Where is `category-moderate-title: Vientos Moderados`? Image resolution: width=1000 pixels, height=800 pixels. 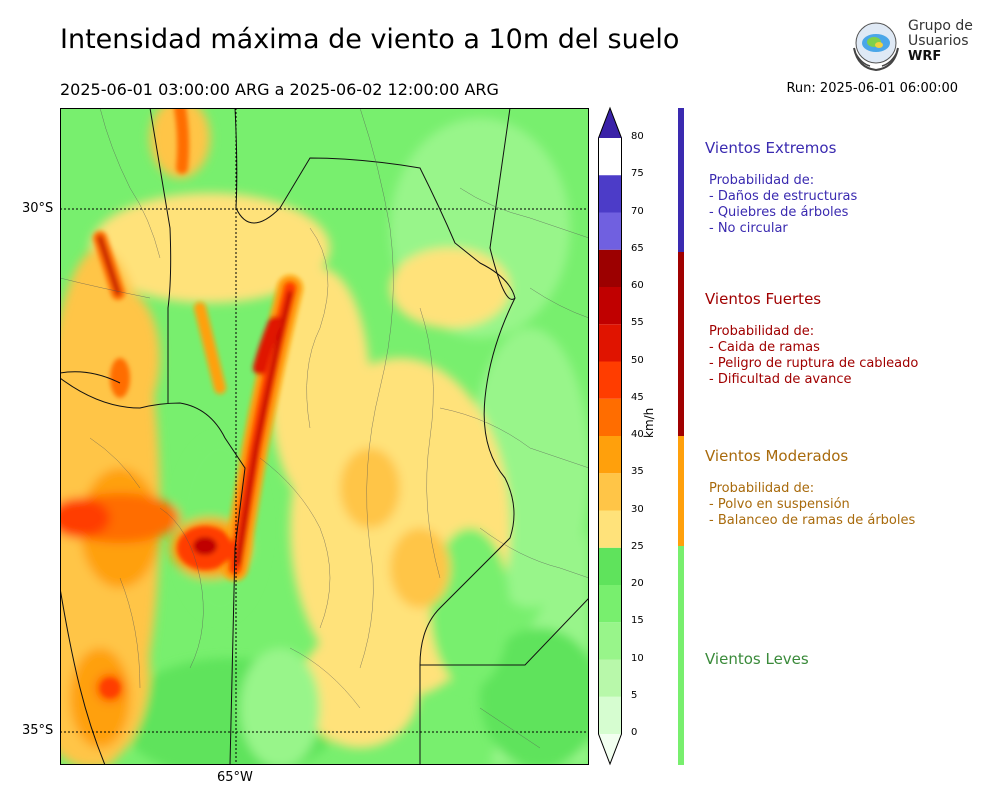
category-moderate-title: Vientos Moderados is located at coordinates (777, 456).